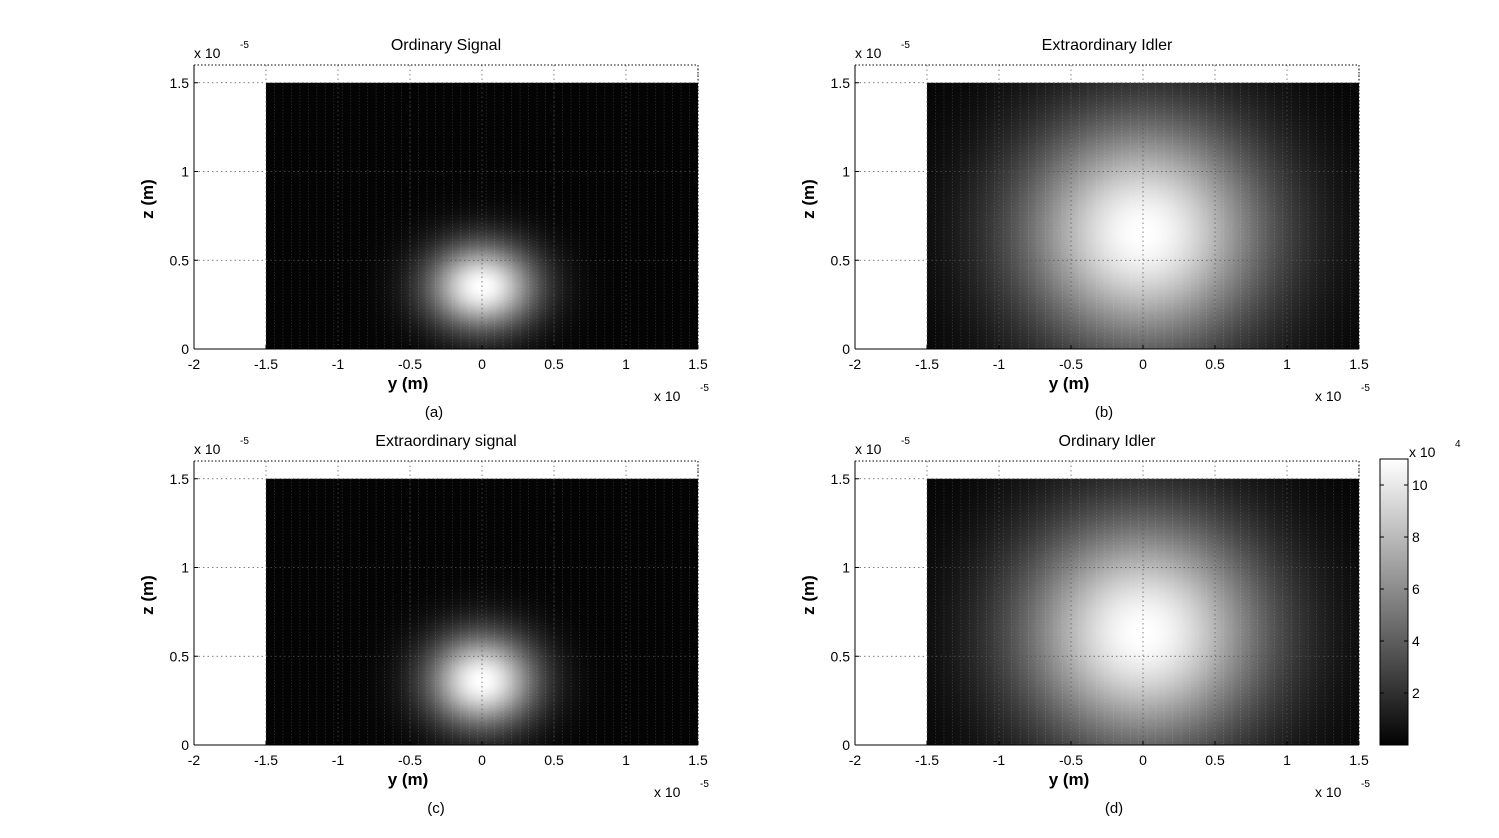 This screenshot has width=1499, height=838. What do you see at coordinates (1416, 537) in the screenshot?
I see `colorbar-tick-label: 8` at bounding box center [1416, 537].